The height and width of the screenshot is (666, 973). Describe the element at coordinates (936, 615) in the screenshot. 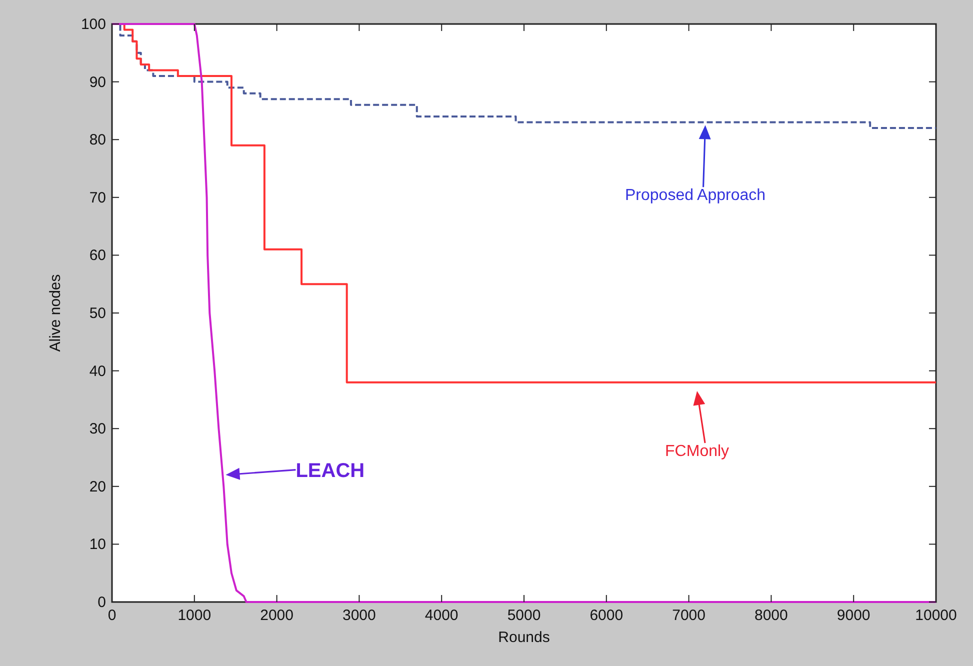

I see `x-tick-label: 10000` at that location.